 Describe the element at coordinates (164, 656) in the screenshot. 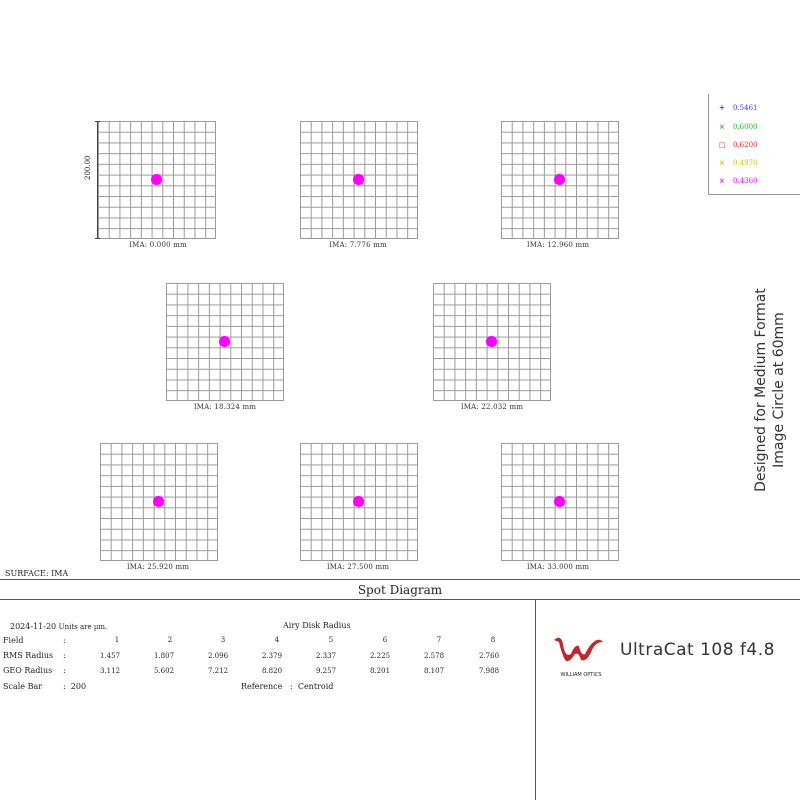

I see `rms-value: 1.807` at that location.